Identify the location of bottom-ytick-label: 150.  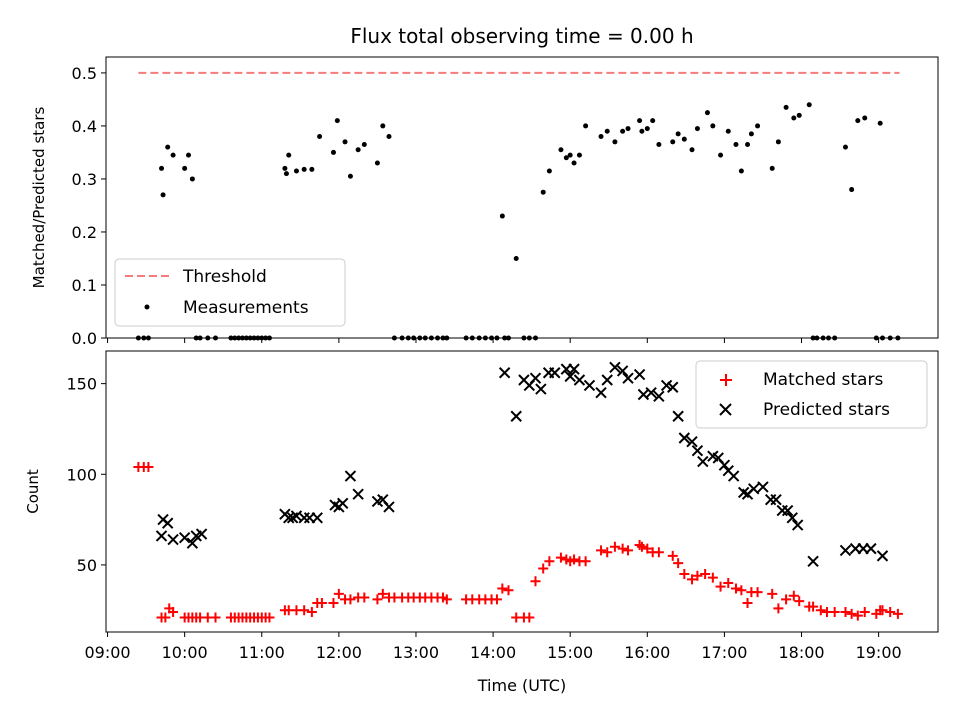
(81, 384).